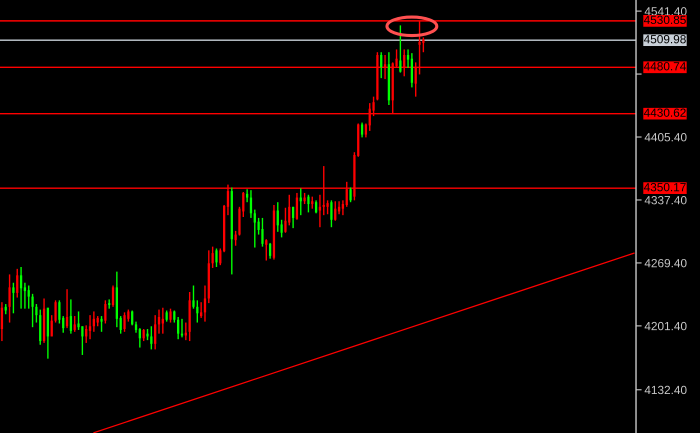  What do you see at coordinates (665, 390) in the screenshot?
I see `y-tick-label: 4132.40` at bounding box center [665, 390].